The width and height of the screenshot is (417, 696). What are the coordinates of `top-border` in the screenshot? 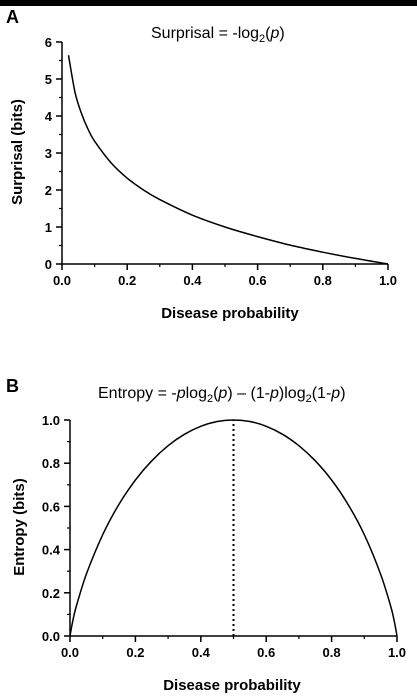 It's located at (208, 3).